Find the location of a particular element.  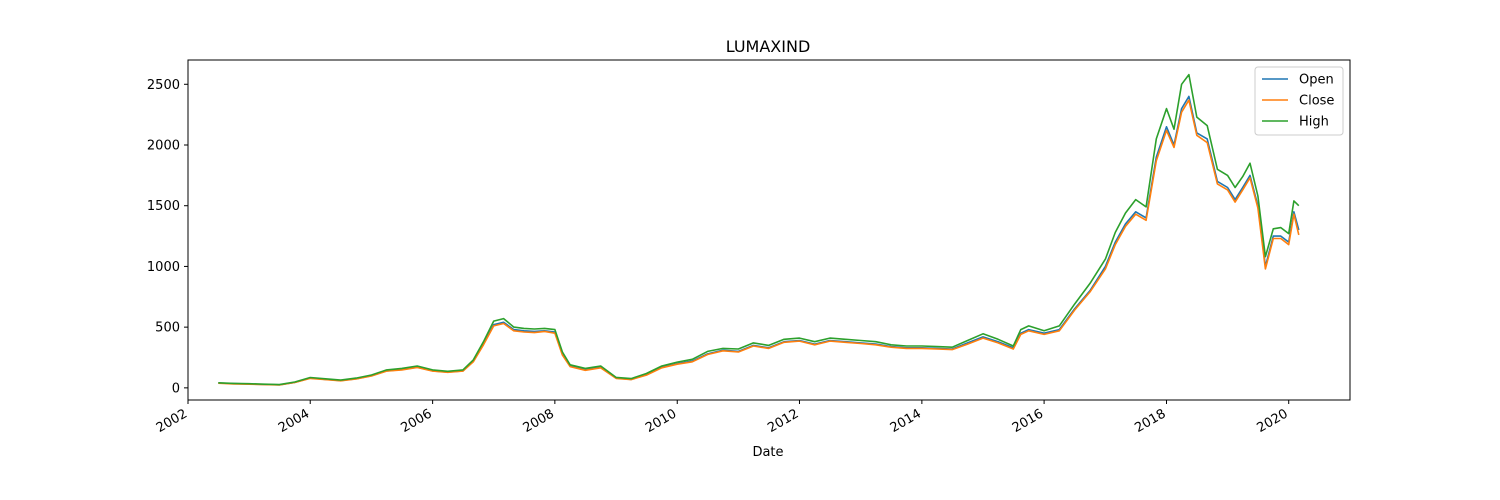

legend-label-high: High is located at coordinates (1314, 122).